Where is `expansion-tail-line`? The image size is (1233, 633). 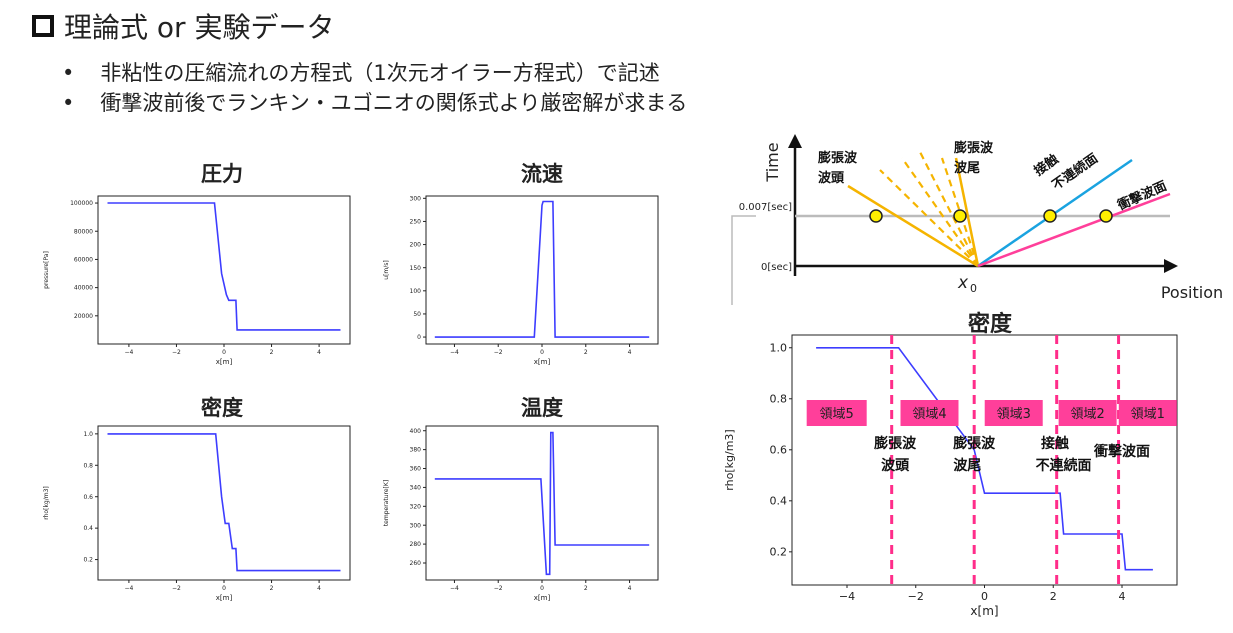
expansion-tail-line is located at coordinates (967, 212).